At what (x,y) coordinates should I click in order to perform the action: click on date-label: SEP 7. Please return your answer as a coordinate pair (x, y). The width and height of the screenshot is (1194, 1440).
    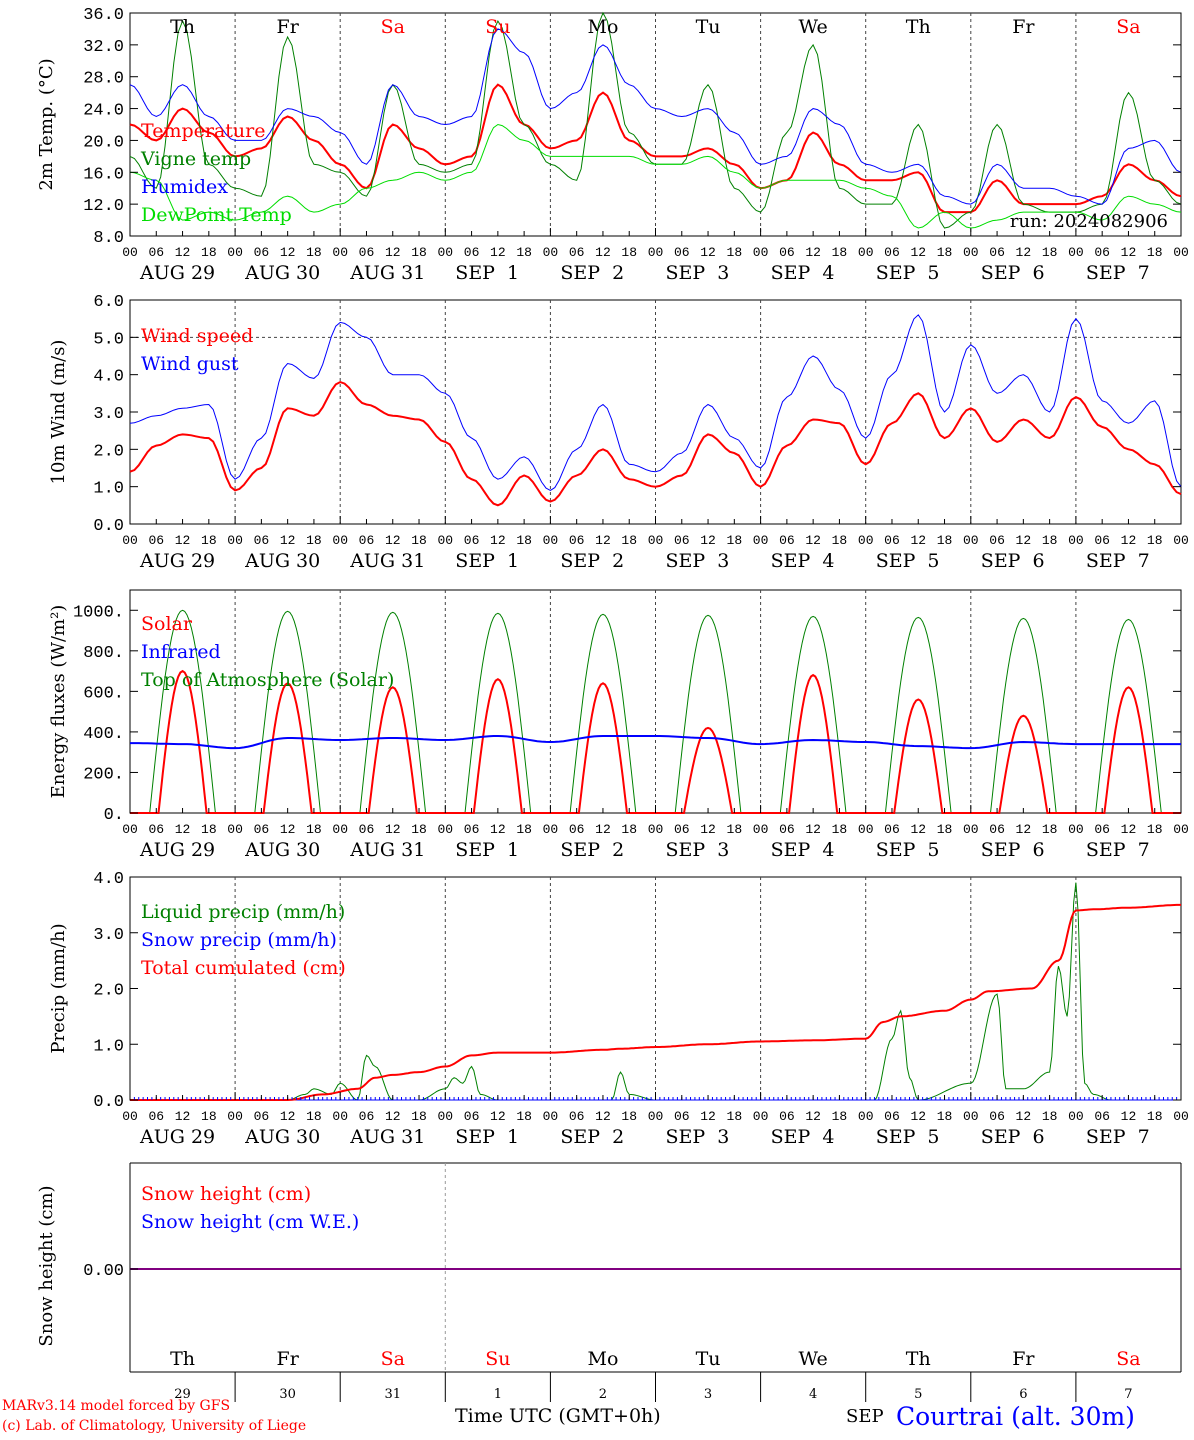
    Looking at the image, I should click on (1118, 850).